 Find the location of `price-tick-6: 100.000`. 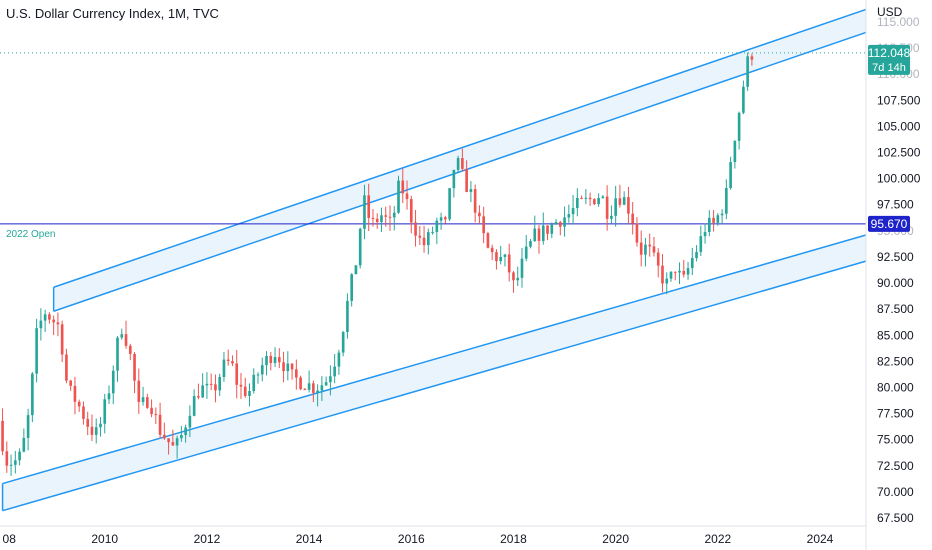

price-tick-6: 100.000 is located at coordinates (899, 179).